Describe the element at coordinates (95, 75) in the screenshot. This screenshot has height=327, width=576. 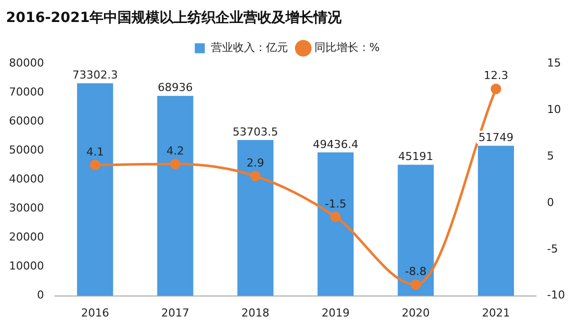
I see `data-label: 73302.3` at that location.